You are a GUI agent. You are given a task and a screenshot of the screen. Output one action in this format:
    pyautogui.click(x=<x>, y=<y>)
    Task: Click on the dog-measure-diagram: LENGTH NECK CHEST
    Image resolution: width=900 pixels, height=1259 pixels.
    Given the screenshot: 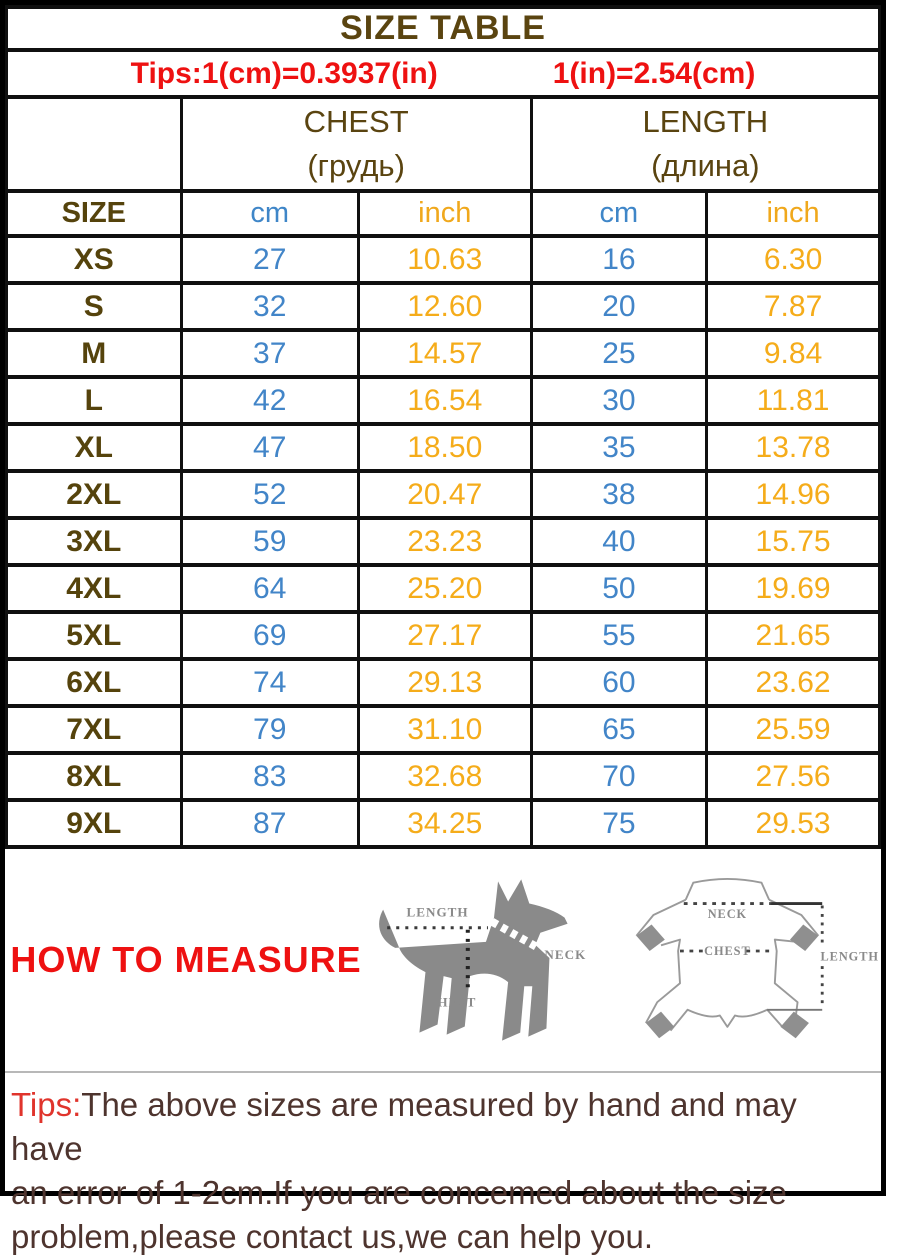 What is the action you would take?
    pyautogui.click(x=482, y=960)
    